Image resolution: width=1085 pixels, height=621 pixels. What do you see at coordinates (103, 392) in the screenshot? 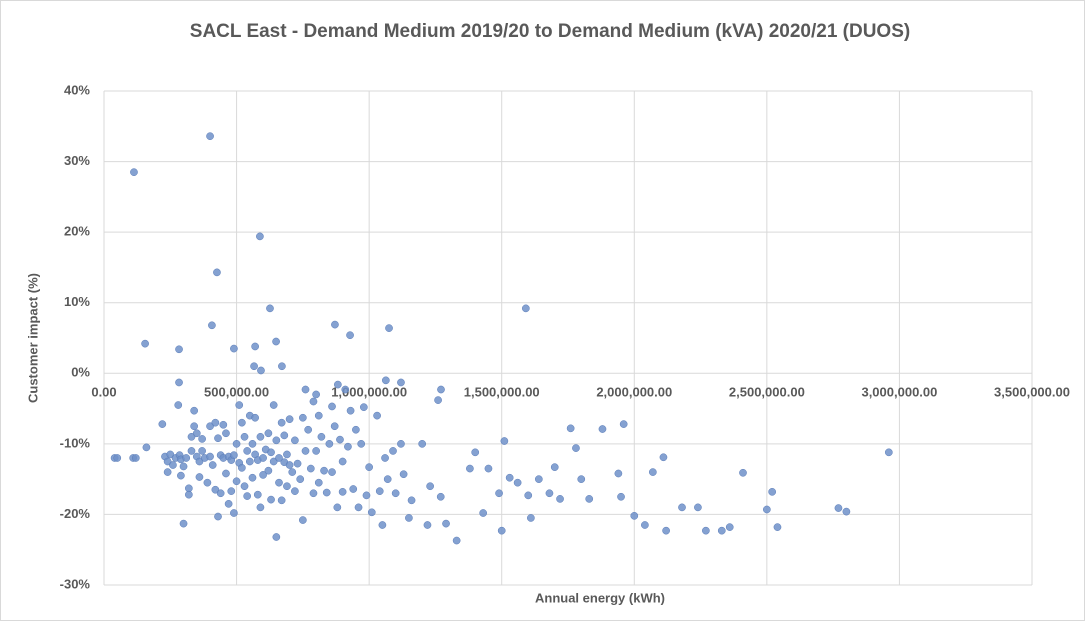
I see `x-tick-label: 0.00` at bounding box center [103, 392].